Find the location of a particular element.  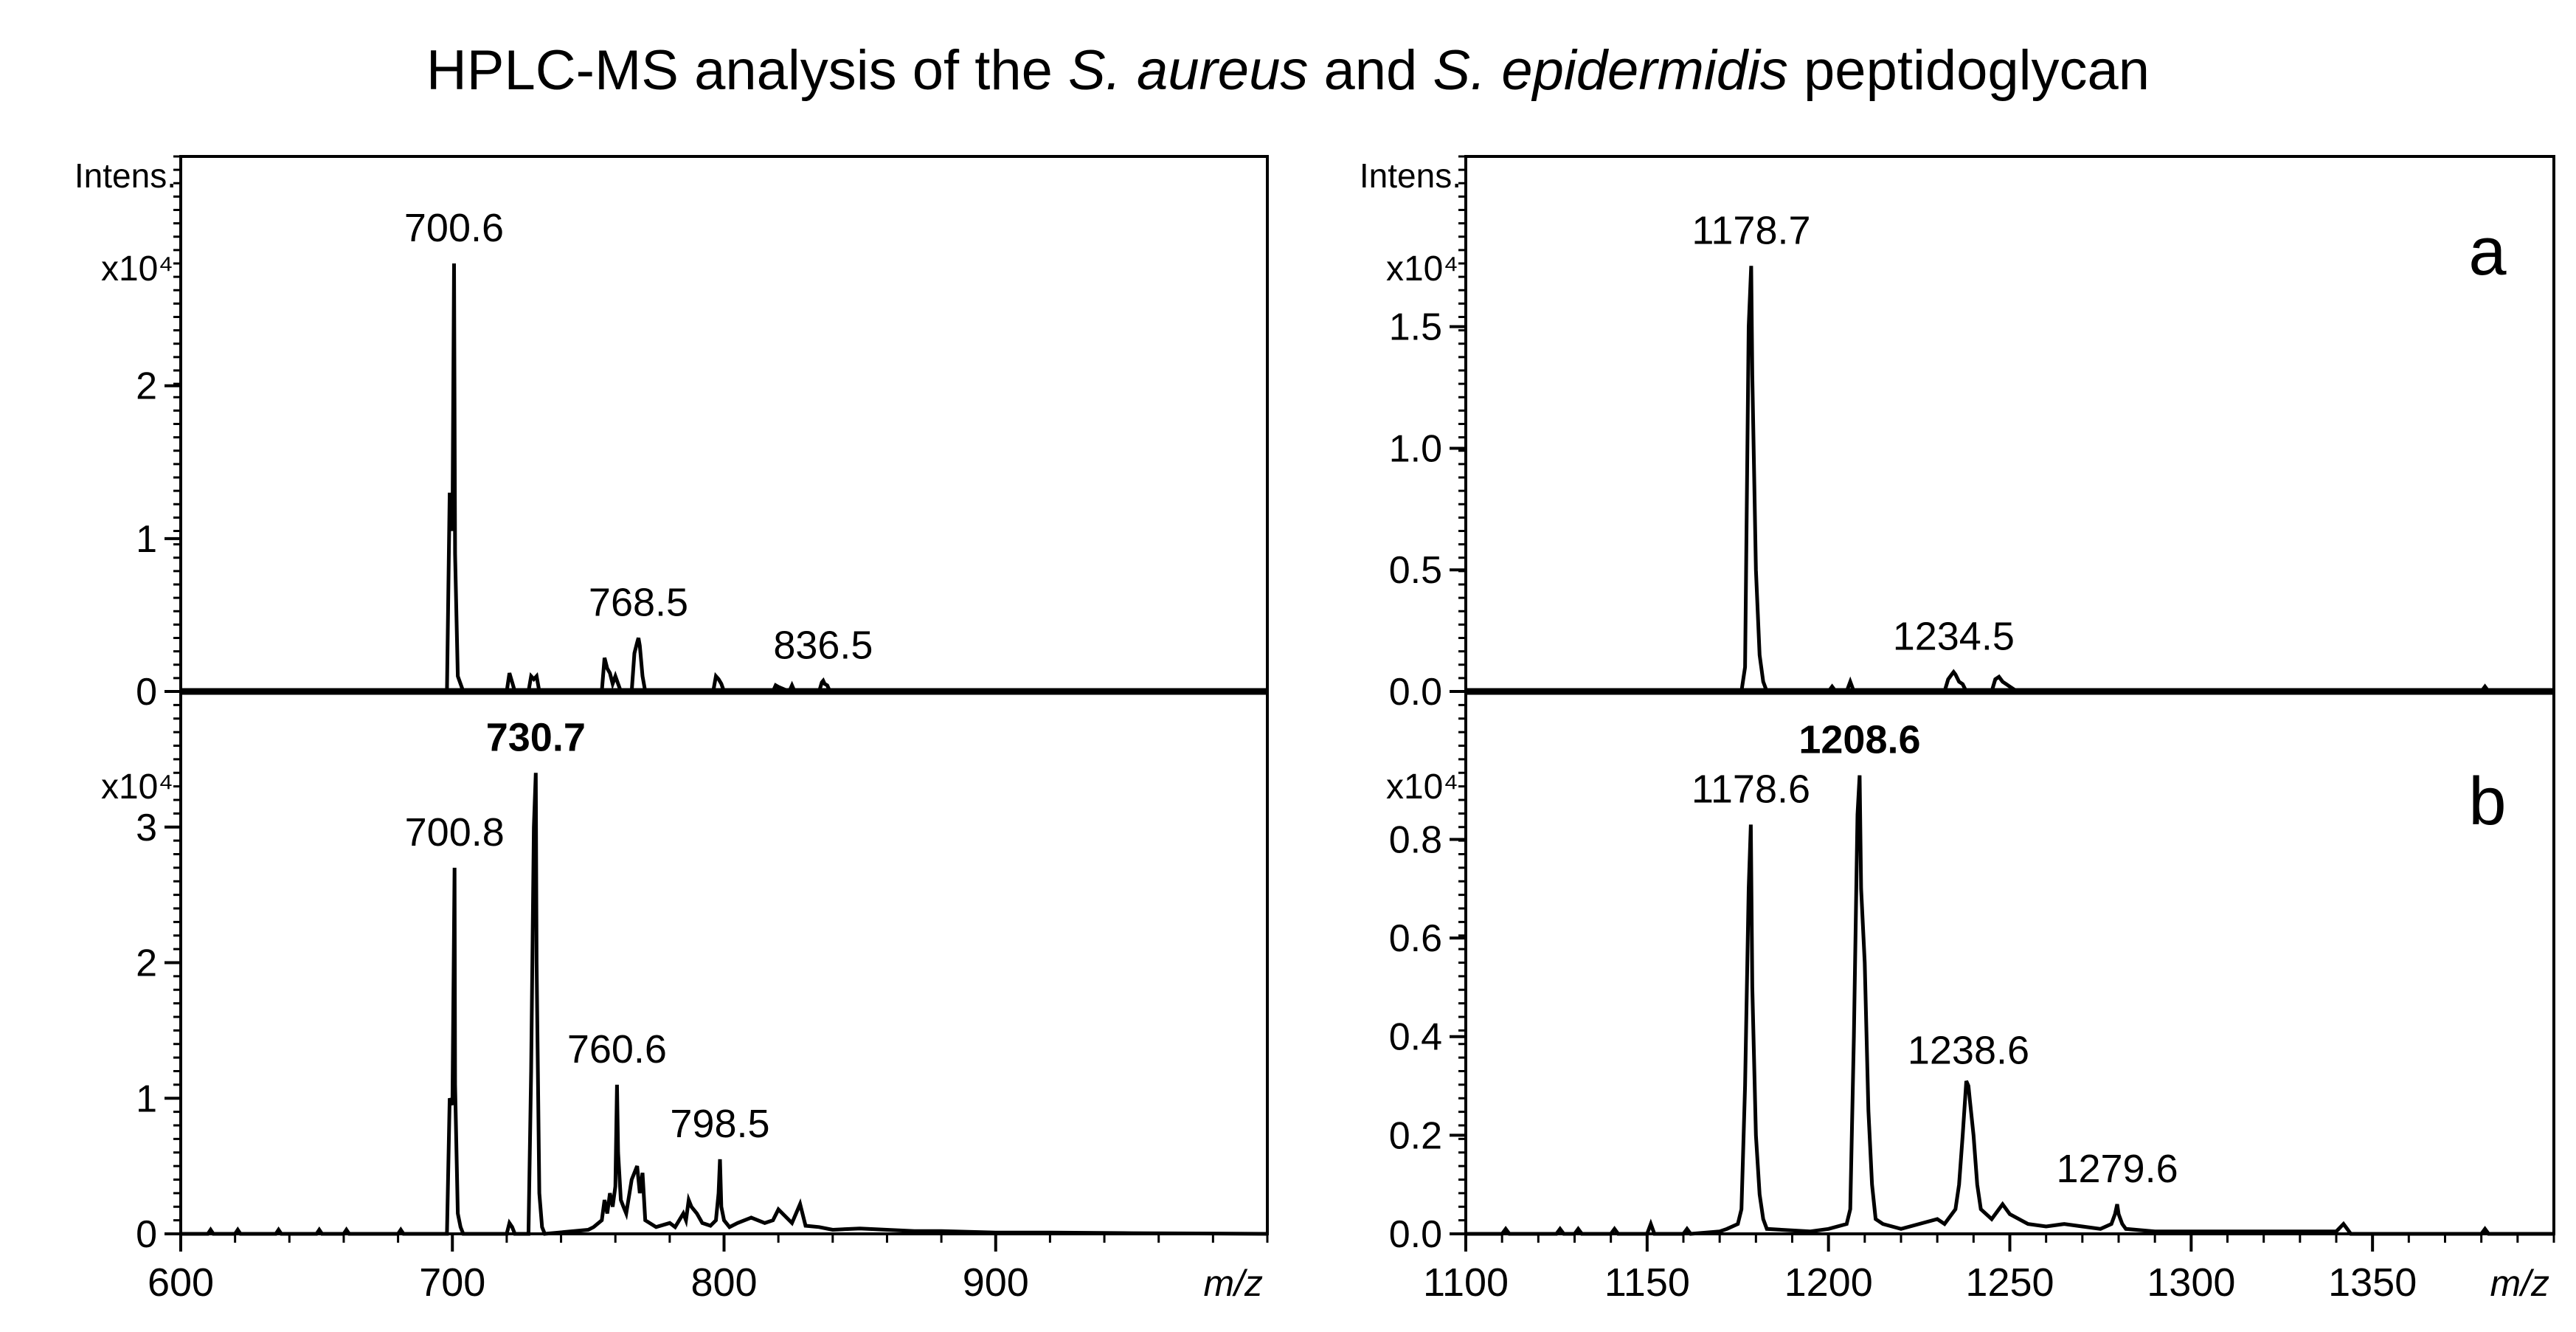

panel-label: a is located at coordinates (2488, 251).